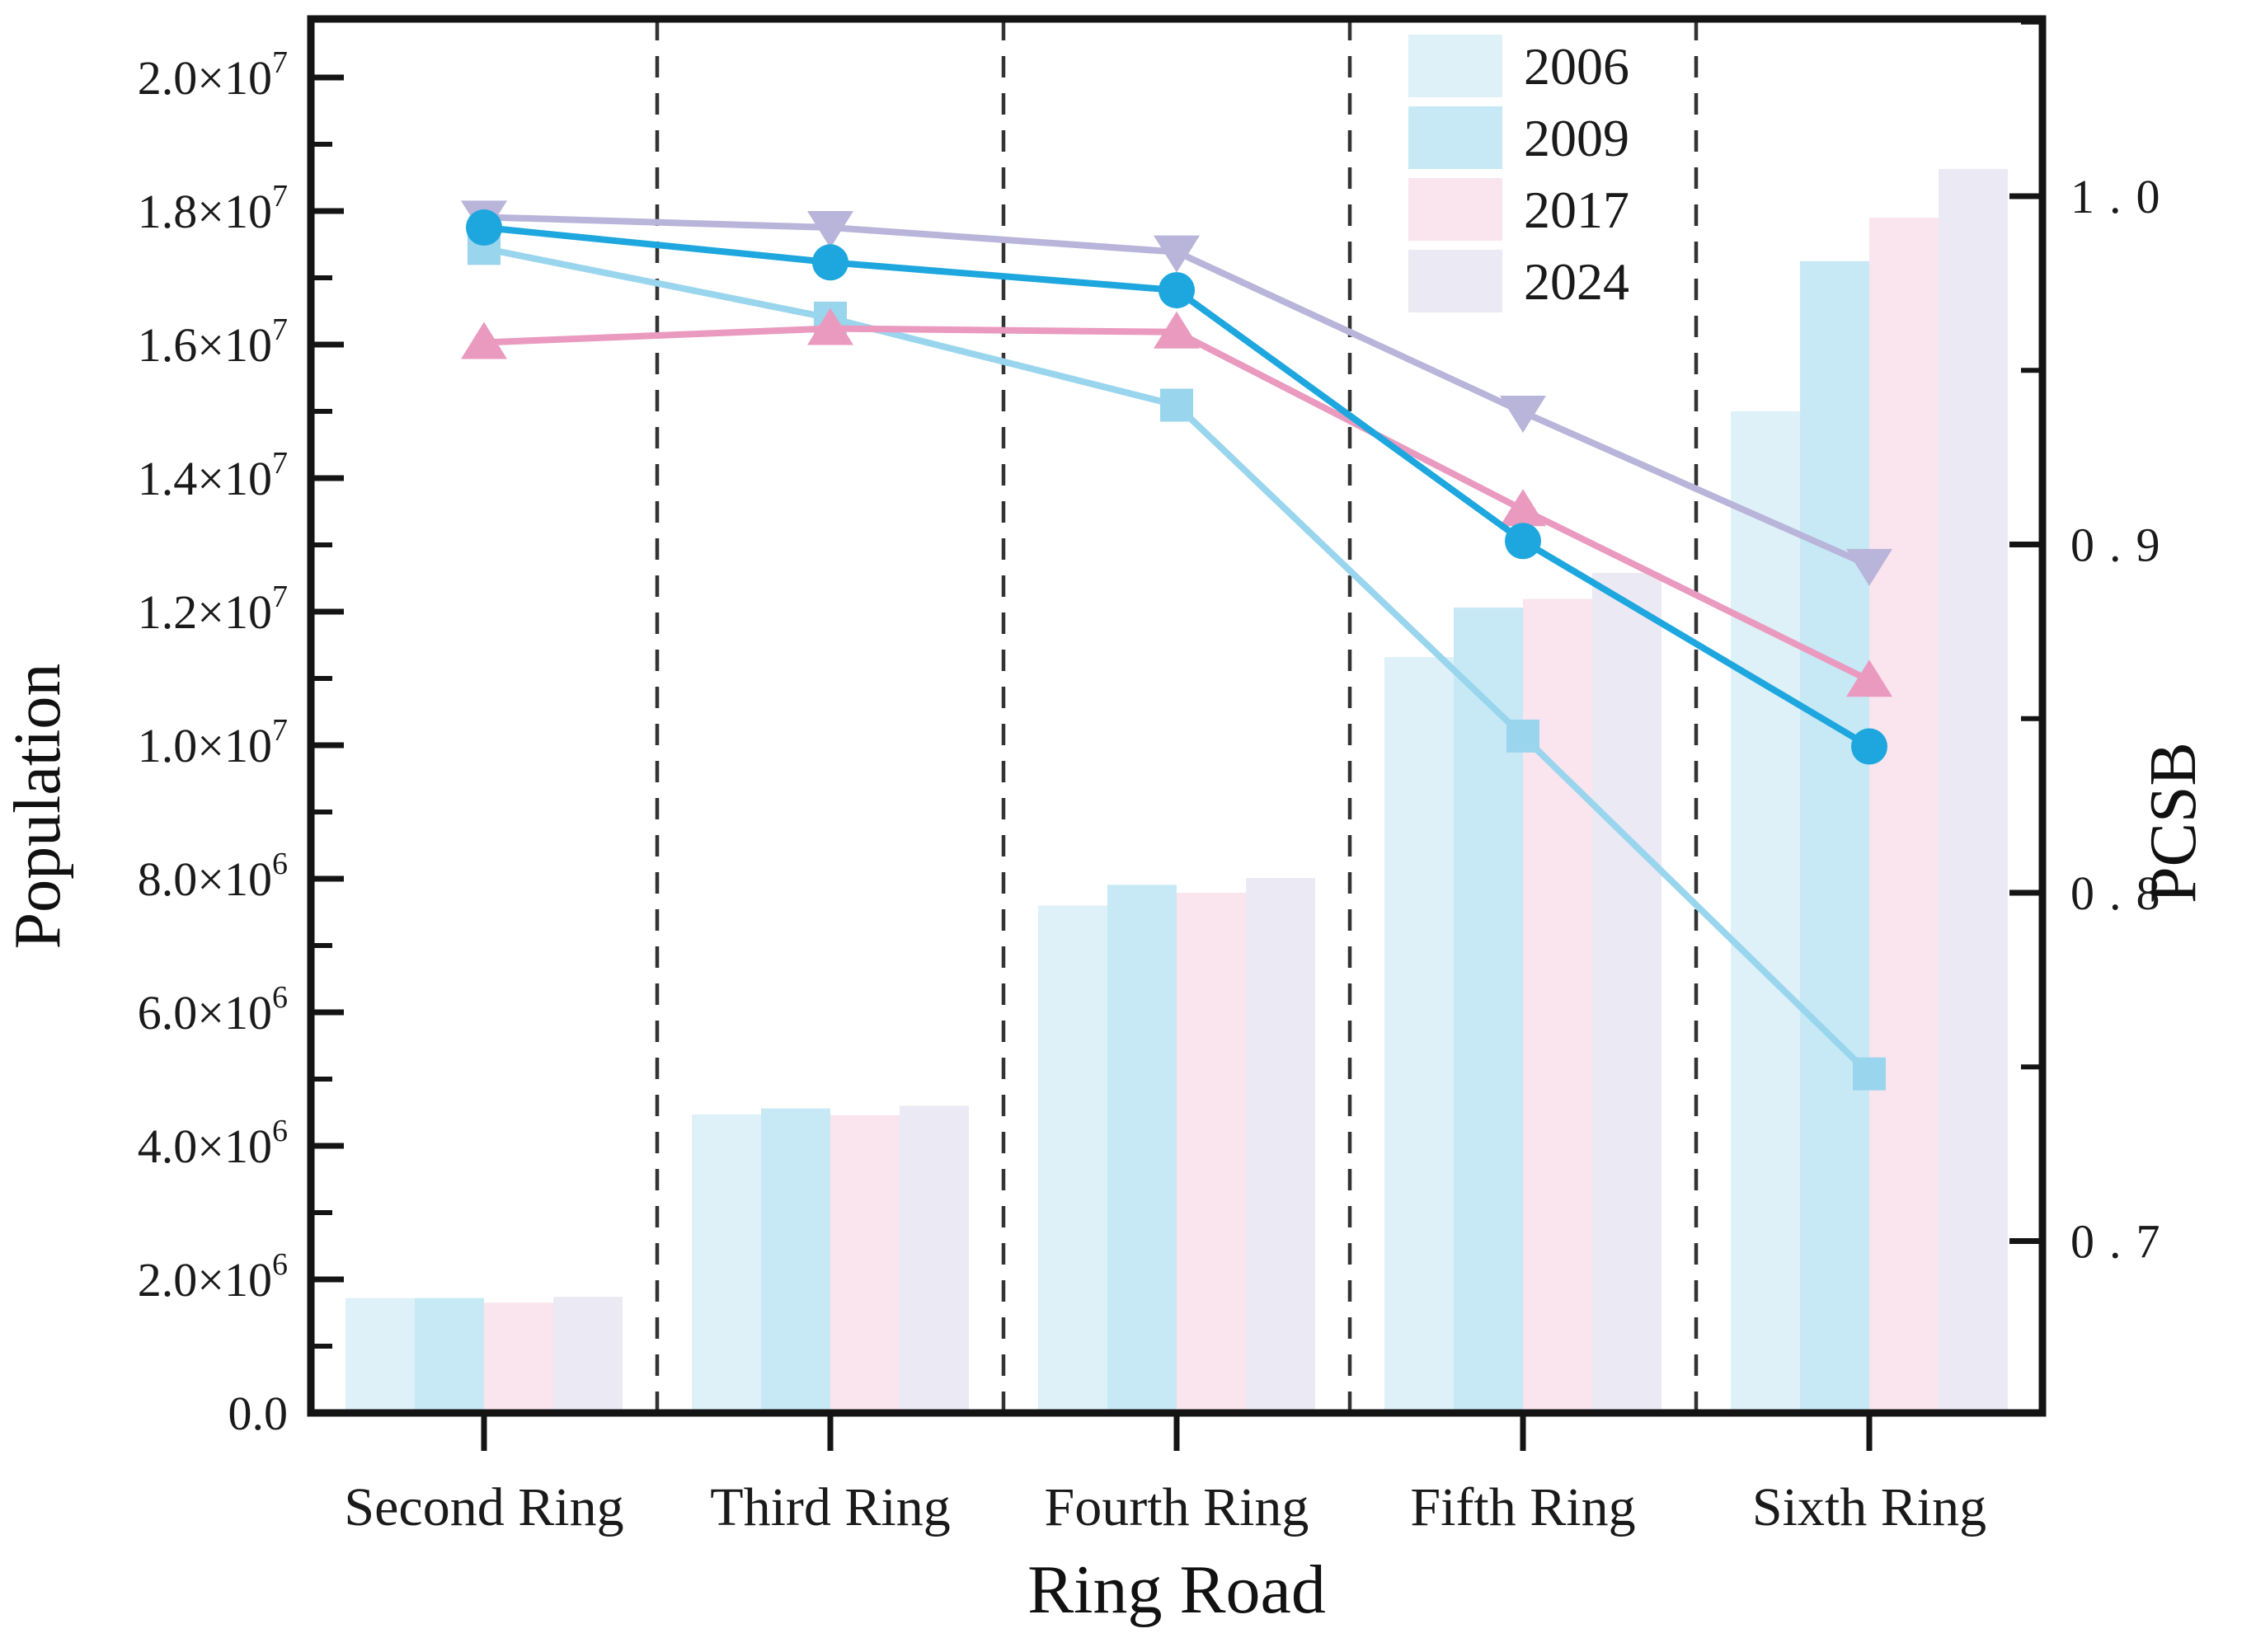  Describe the element at coordinates (831, 1507) in the screenshot. I see `x-axis-category-label: Third Ring` at that location.